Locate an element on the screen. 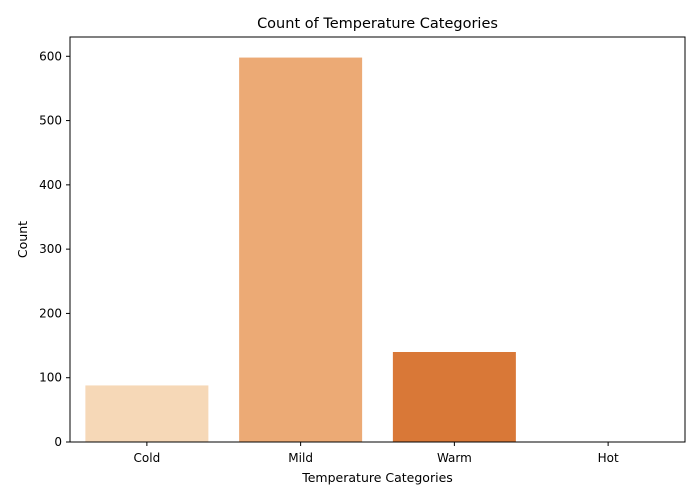 The image size is (700, 504). y-tick-label: 100 is located at coordinates (50, 378).